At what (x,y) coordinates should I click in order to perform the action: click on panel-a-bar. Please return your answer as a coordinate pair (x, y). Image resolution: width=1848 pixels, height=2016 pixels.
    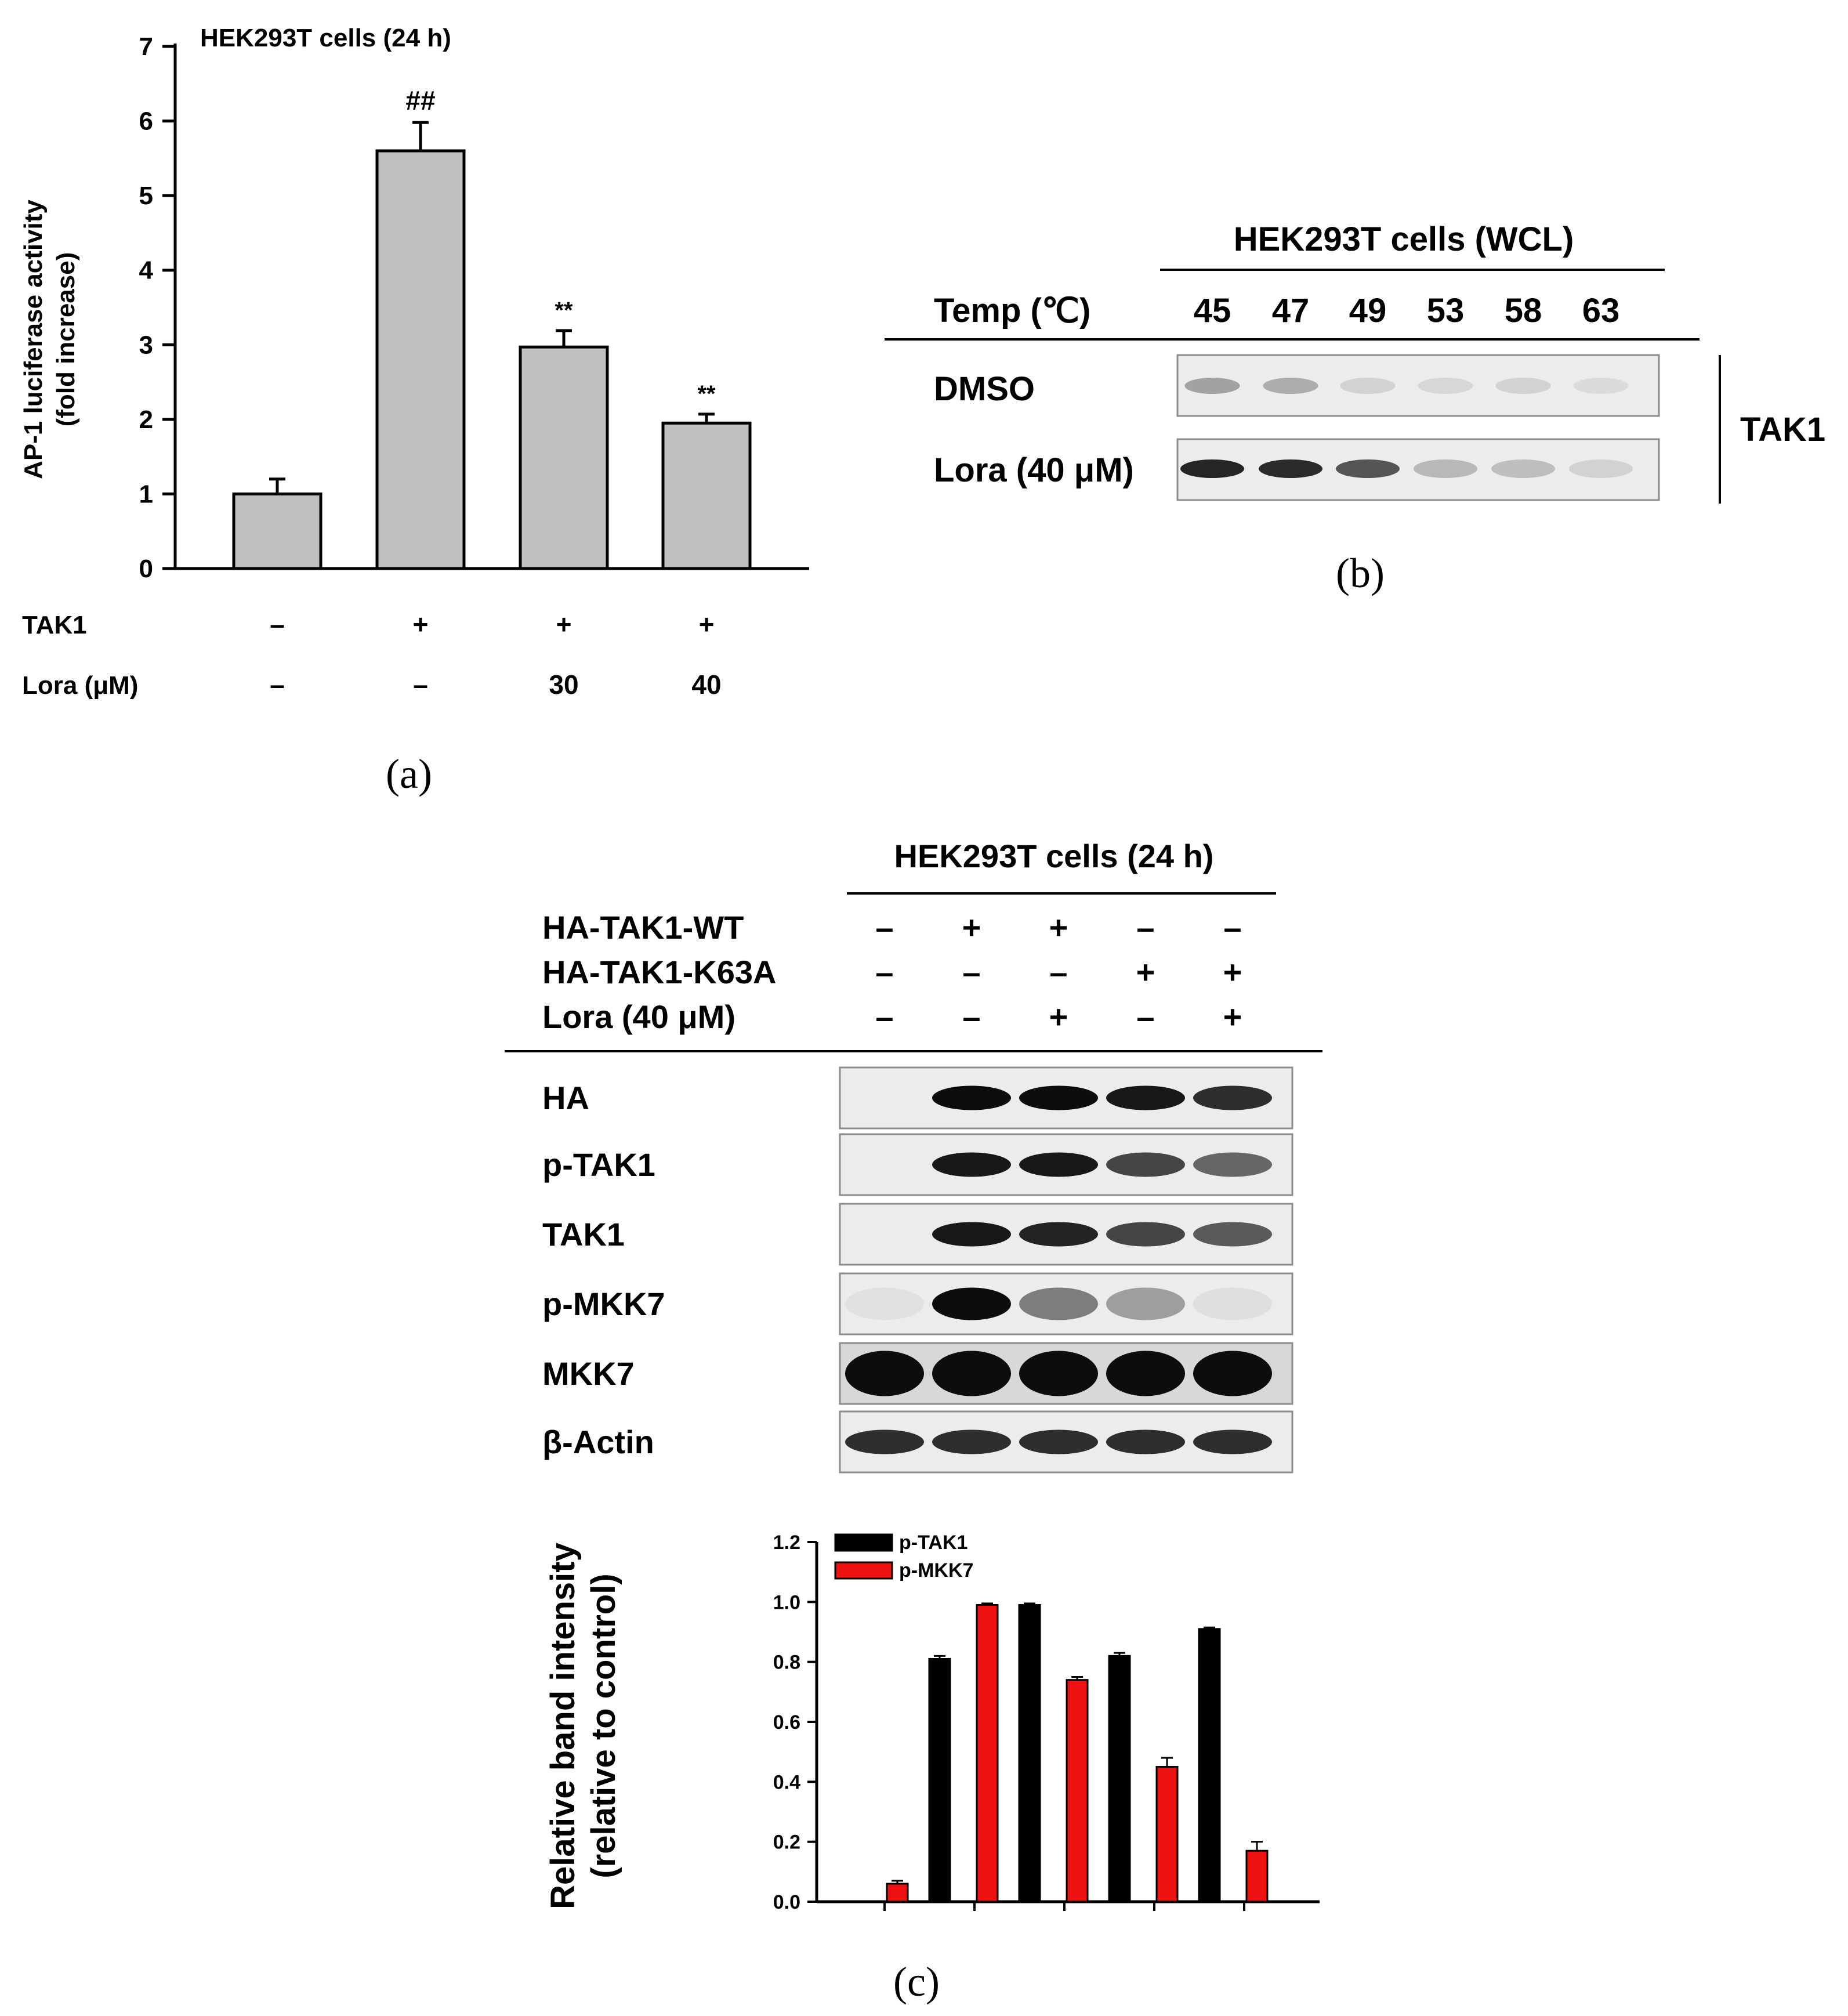
    Looking at the image, I should click on (706, 496).